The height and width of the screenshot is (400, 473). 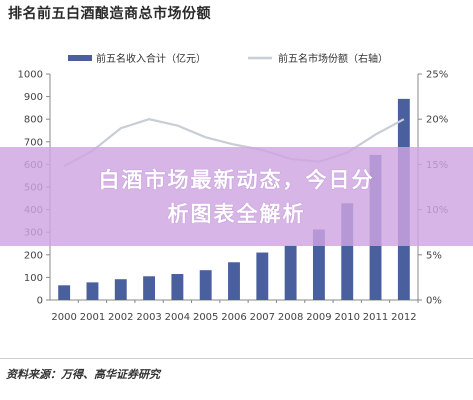 What do you see at coordinates (151, 58) in the screenshot?
I see `legend-bar-label: 前五名收入合计（亿元）` at bounding box center [151, 58].